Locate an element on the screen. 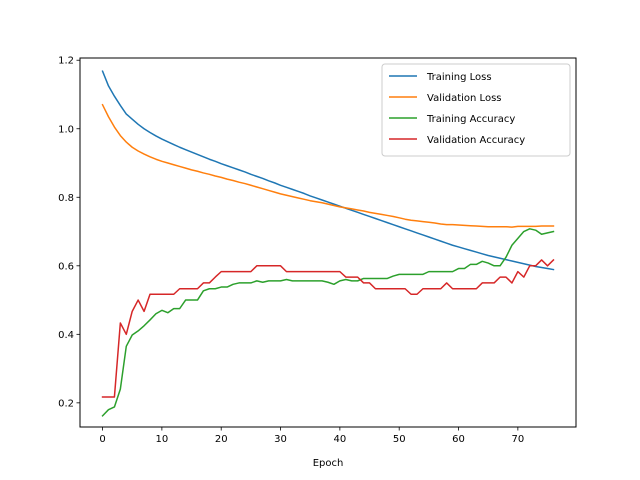 The height and width of the screenshot is (480, 640). y-tick-label: 0.8 is located at coordinates (66, 198).